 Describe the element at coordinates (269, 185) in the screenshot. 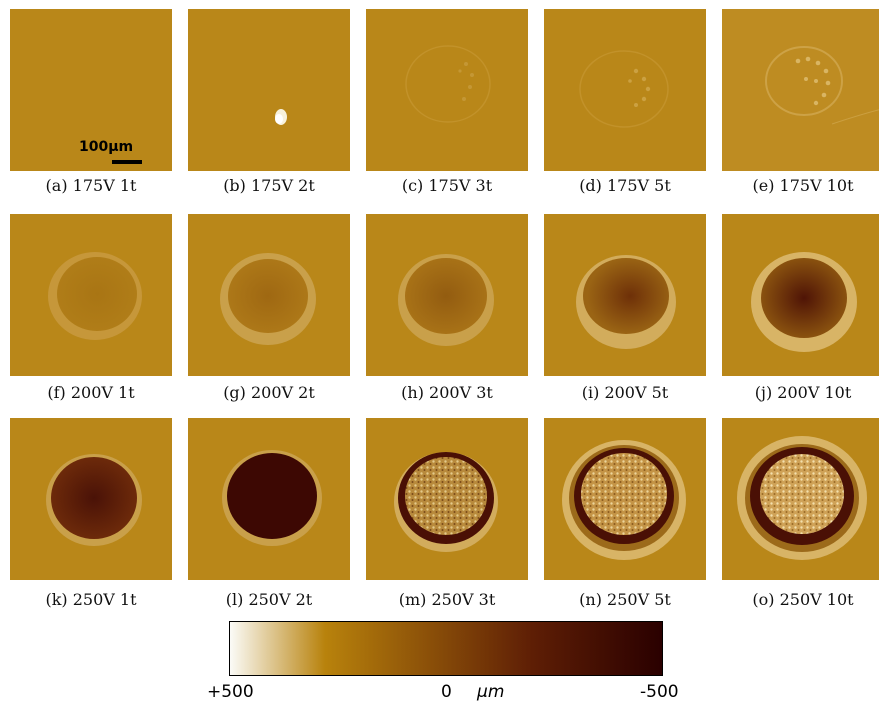

I see `caption-b: (b) 175V 2t` at that location.